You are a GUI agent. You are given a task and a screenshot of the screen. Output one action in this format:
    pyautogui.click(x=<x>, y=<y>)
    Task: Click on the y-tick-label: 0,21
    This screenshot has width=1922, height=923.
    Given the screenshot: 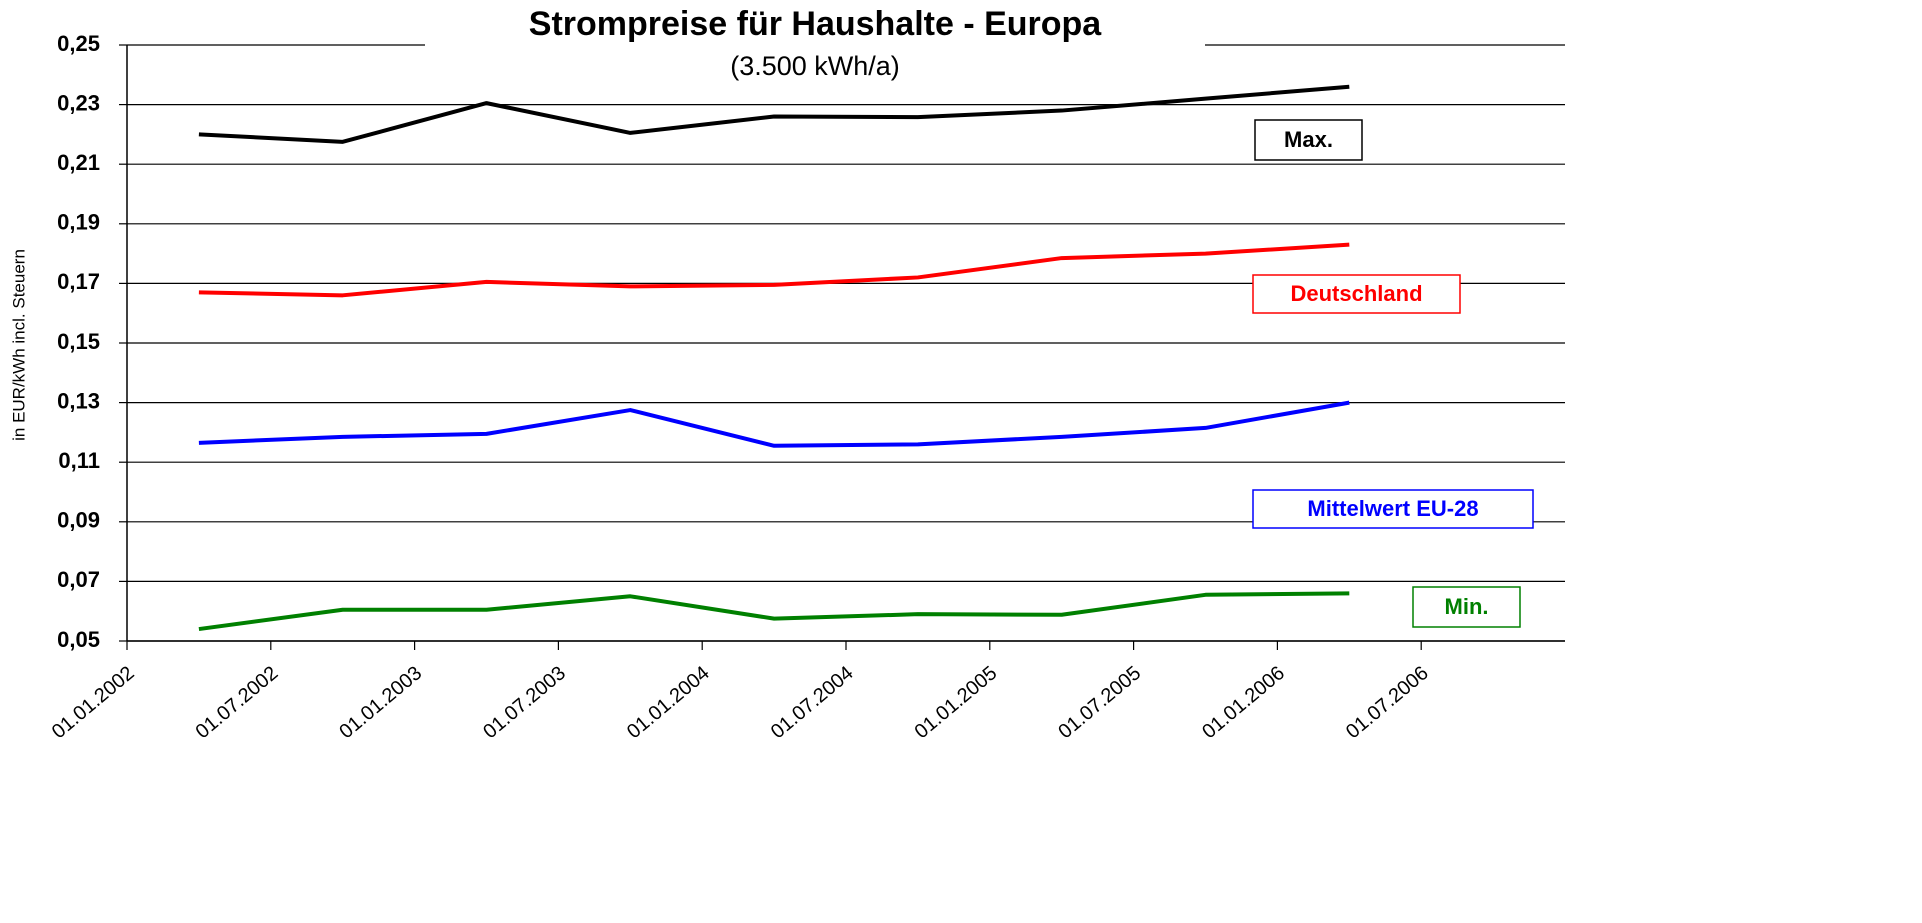 What is the action you would take?
    pyautogui.click(x=78, y=162)
    